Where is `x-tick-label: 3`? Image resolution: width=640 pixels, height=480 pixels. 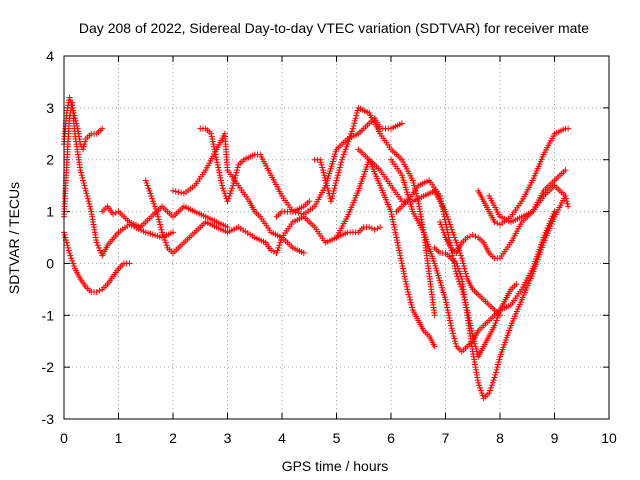 x-tick-label: 3 is located at coordinates (228, 438).